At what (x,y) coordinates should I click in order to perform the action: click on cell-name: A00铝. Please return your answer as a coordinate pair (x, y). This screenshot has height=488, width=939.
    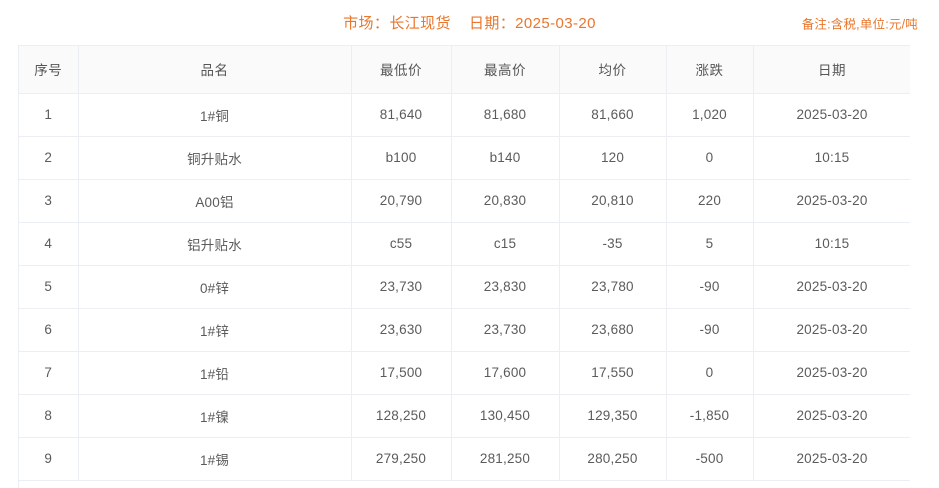
    Looking at the image, I should click on (215, 201).